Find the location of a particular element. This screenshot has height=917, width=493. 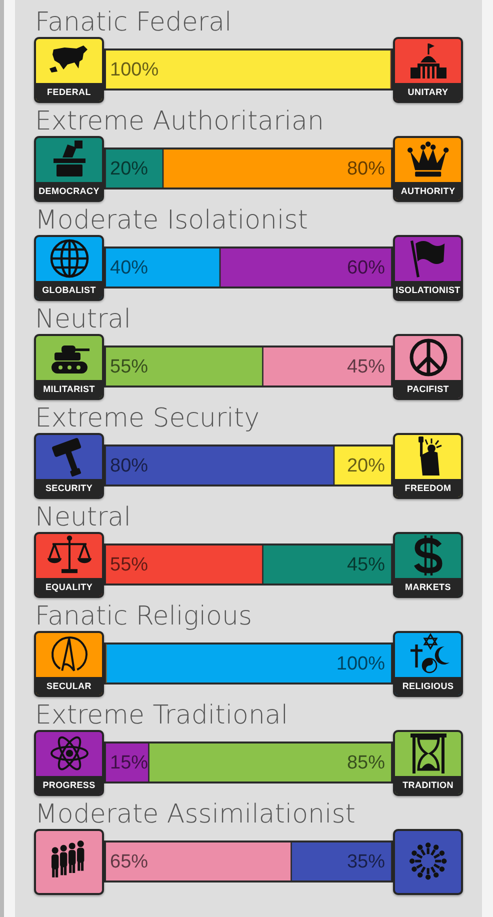

series-label: SECURITY is located at coordinates (69, 487).